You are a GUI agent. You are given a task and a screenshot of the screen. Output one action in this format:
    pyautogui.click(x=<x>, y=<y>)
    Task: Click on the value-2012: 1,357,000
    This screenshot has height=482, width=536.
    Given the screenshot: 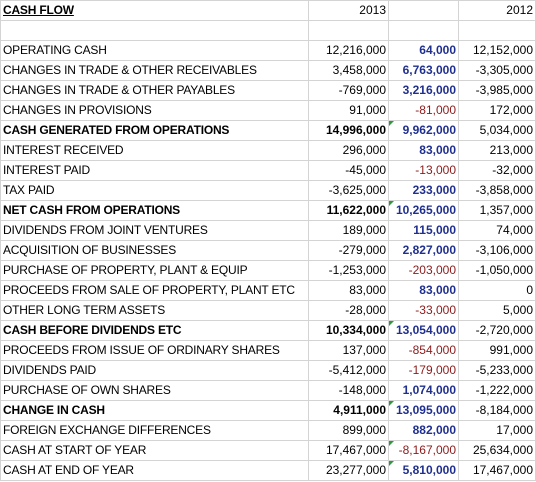 What is the action you would take?
    pyautogui.click(x=497, y=210)
    